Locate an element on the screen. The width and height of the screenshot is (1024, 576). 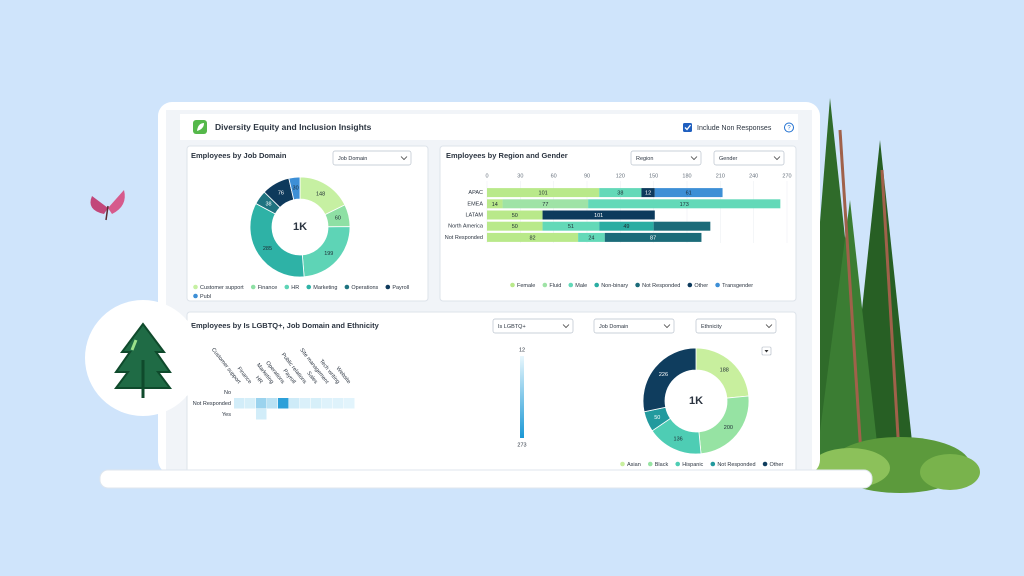
x-tick-label: 270 is located at coordinates (786, 176).